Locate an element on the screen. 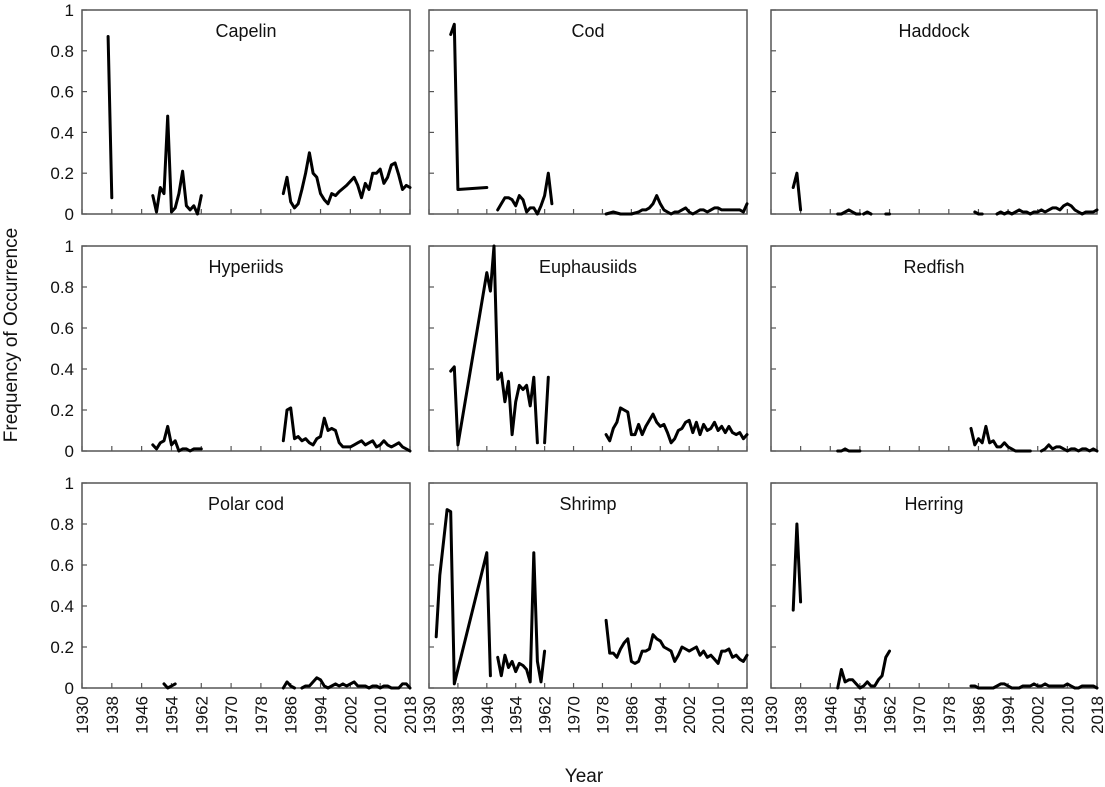  panel-hyperiids: 0 0.2 0.4 0.6 0.8 1 Hyperiids is located at coordinates (231, 349).